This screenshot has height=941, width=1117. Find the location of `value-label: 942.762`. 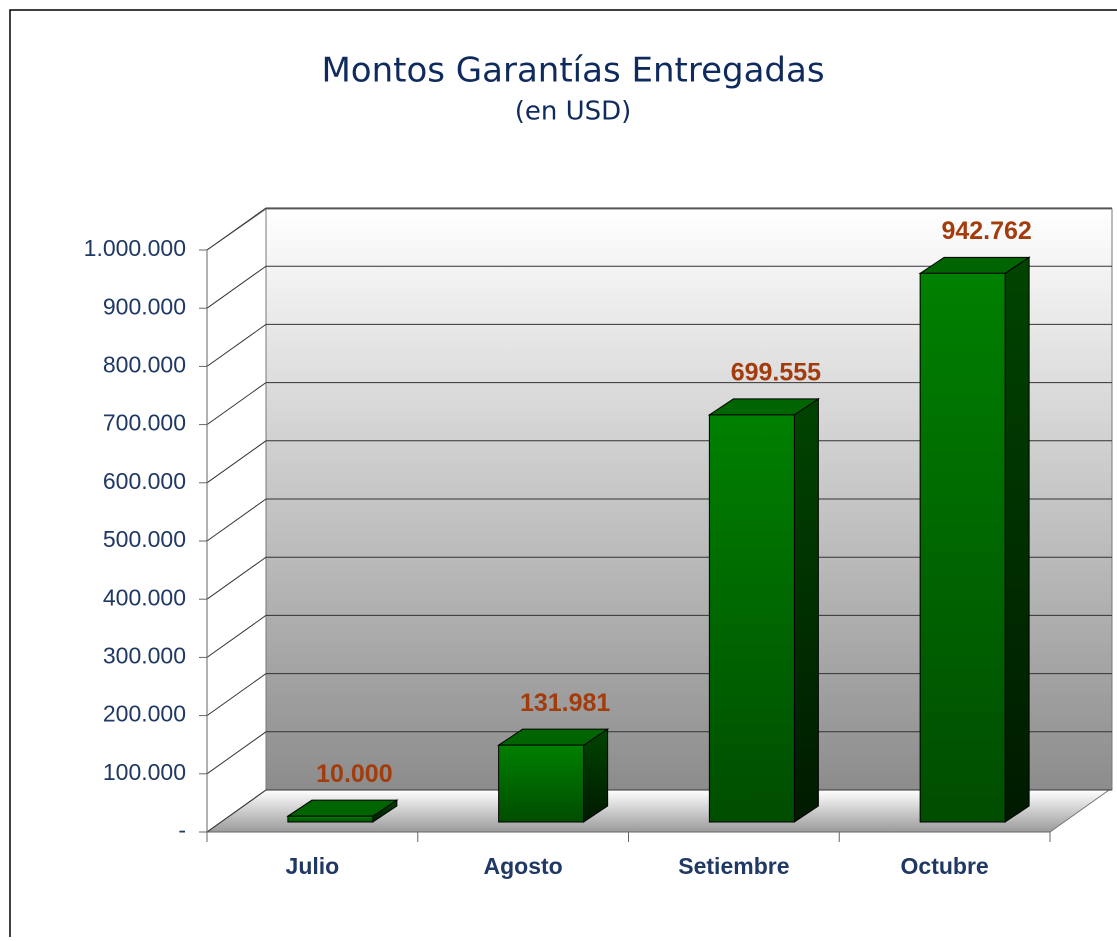

value-label: 942.762 is located at coordinates (986, 231).